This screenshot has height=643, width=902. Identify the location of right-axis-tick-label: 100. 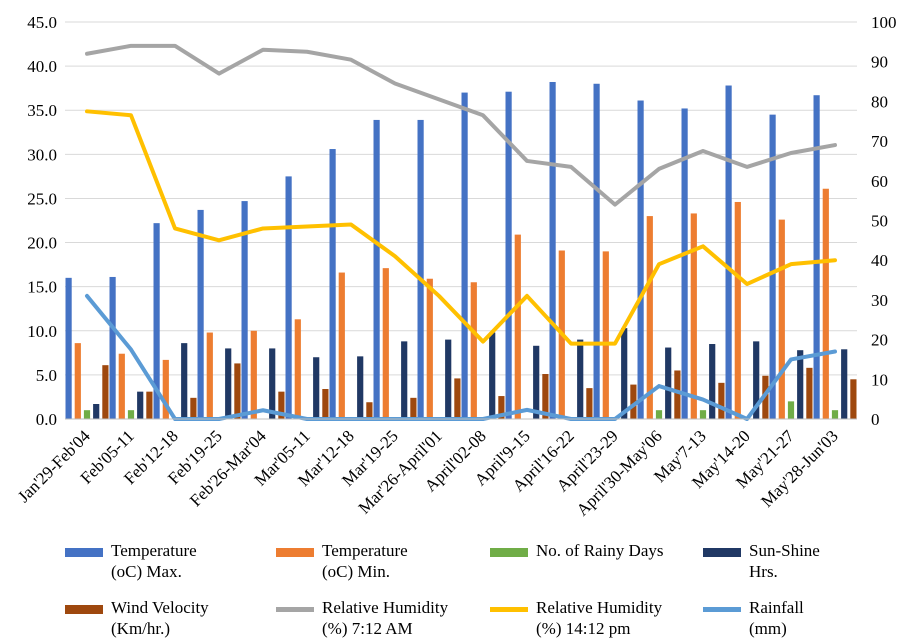
(884, 22).